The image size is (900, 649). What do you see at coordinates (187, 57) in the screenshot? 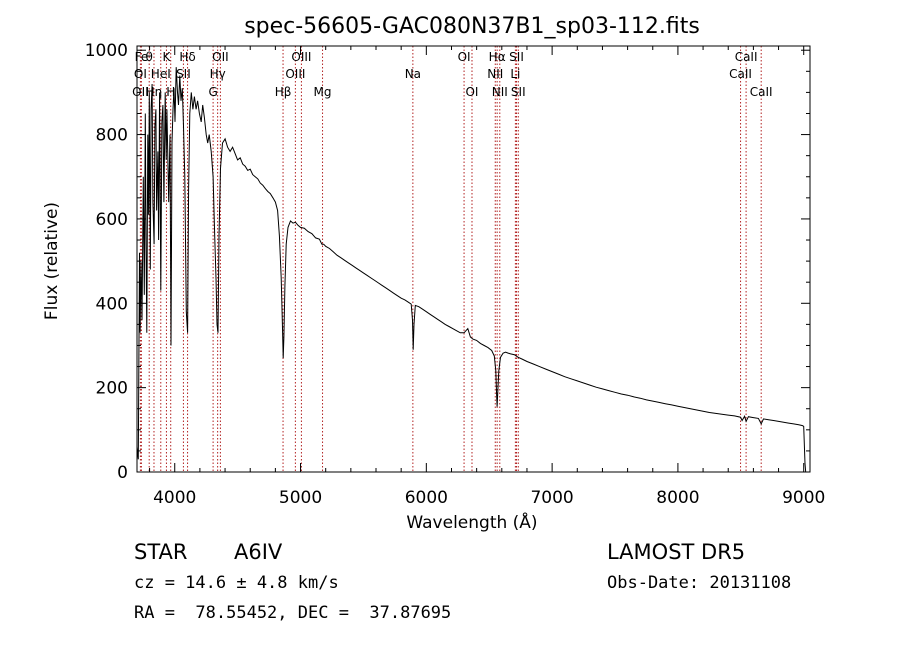
I see `spectral-line-label: Hδ` at bounding box center [187, 57].